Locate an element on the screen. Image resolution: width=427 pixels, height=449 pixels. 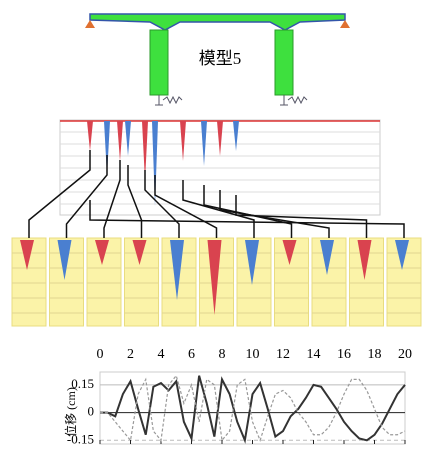
x-tick-label: 10 is located at coordinates (253, 354).